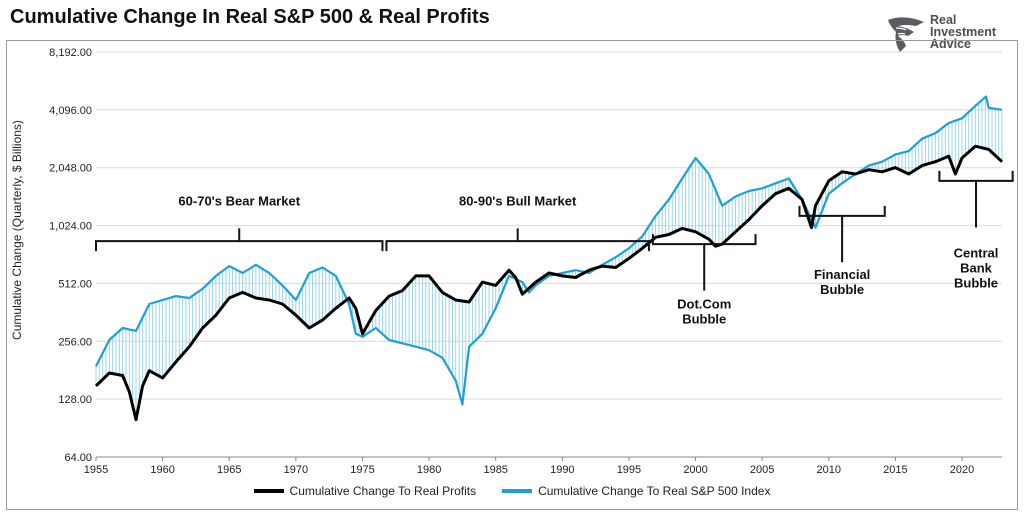  What do you see at coordinates (695, 470) in the screenshot?
I see `x-tick-label: 2000` at bounding box center [695, 470].